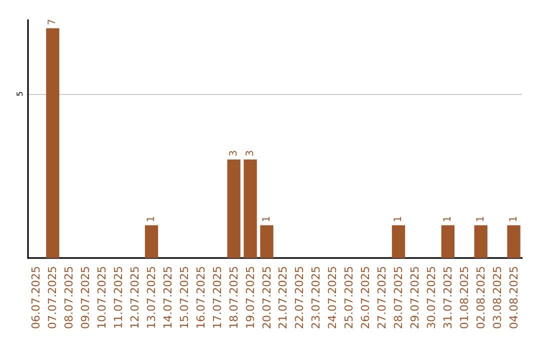 The image size is (540, 340). I want to click on x-tick-label: 01.08.2025, so click(464, 298).